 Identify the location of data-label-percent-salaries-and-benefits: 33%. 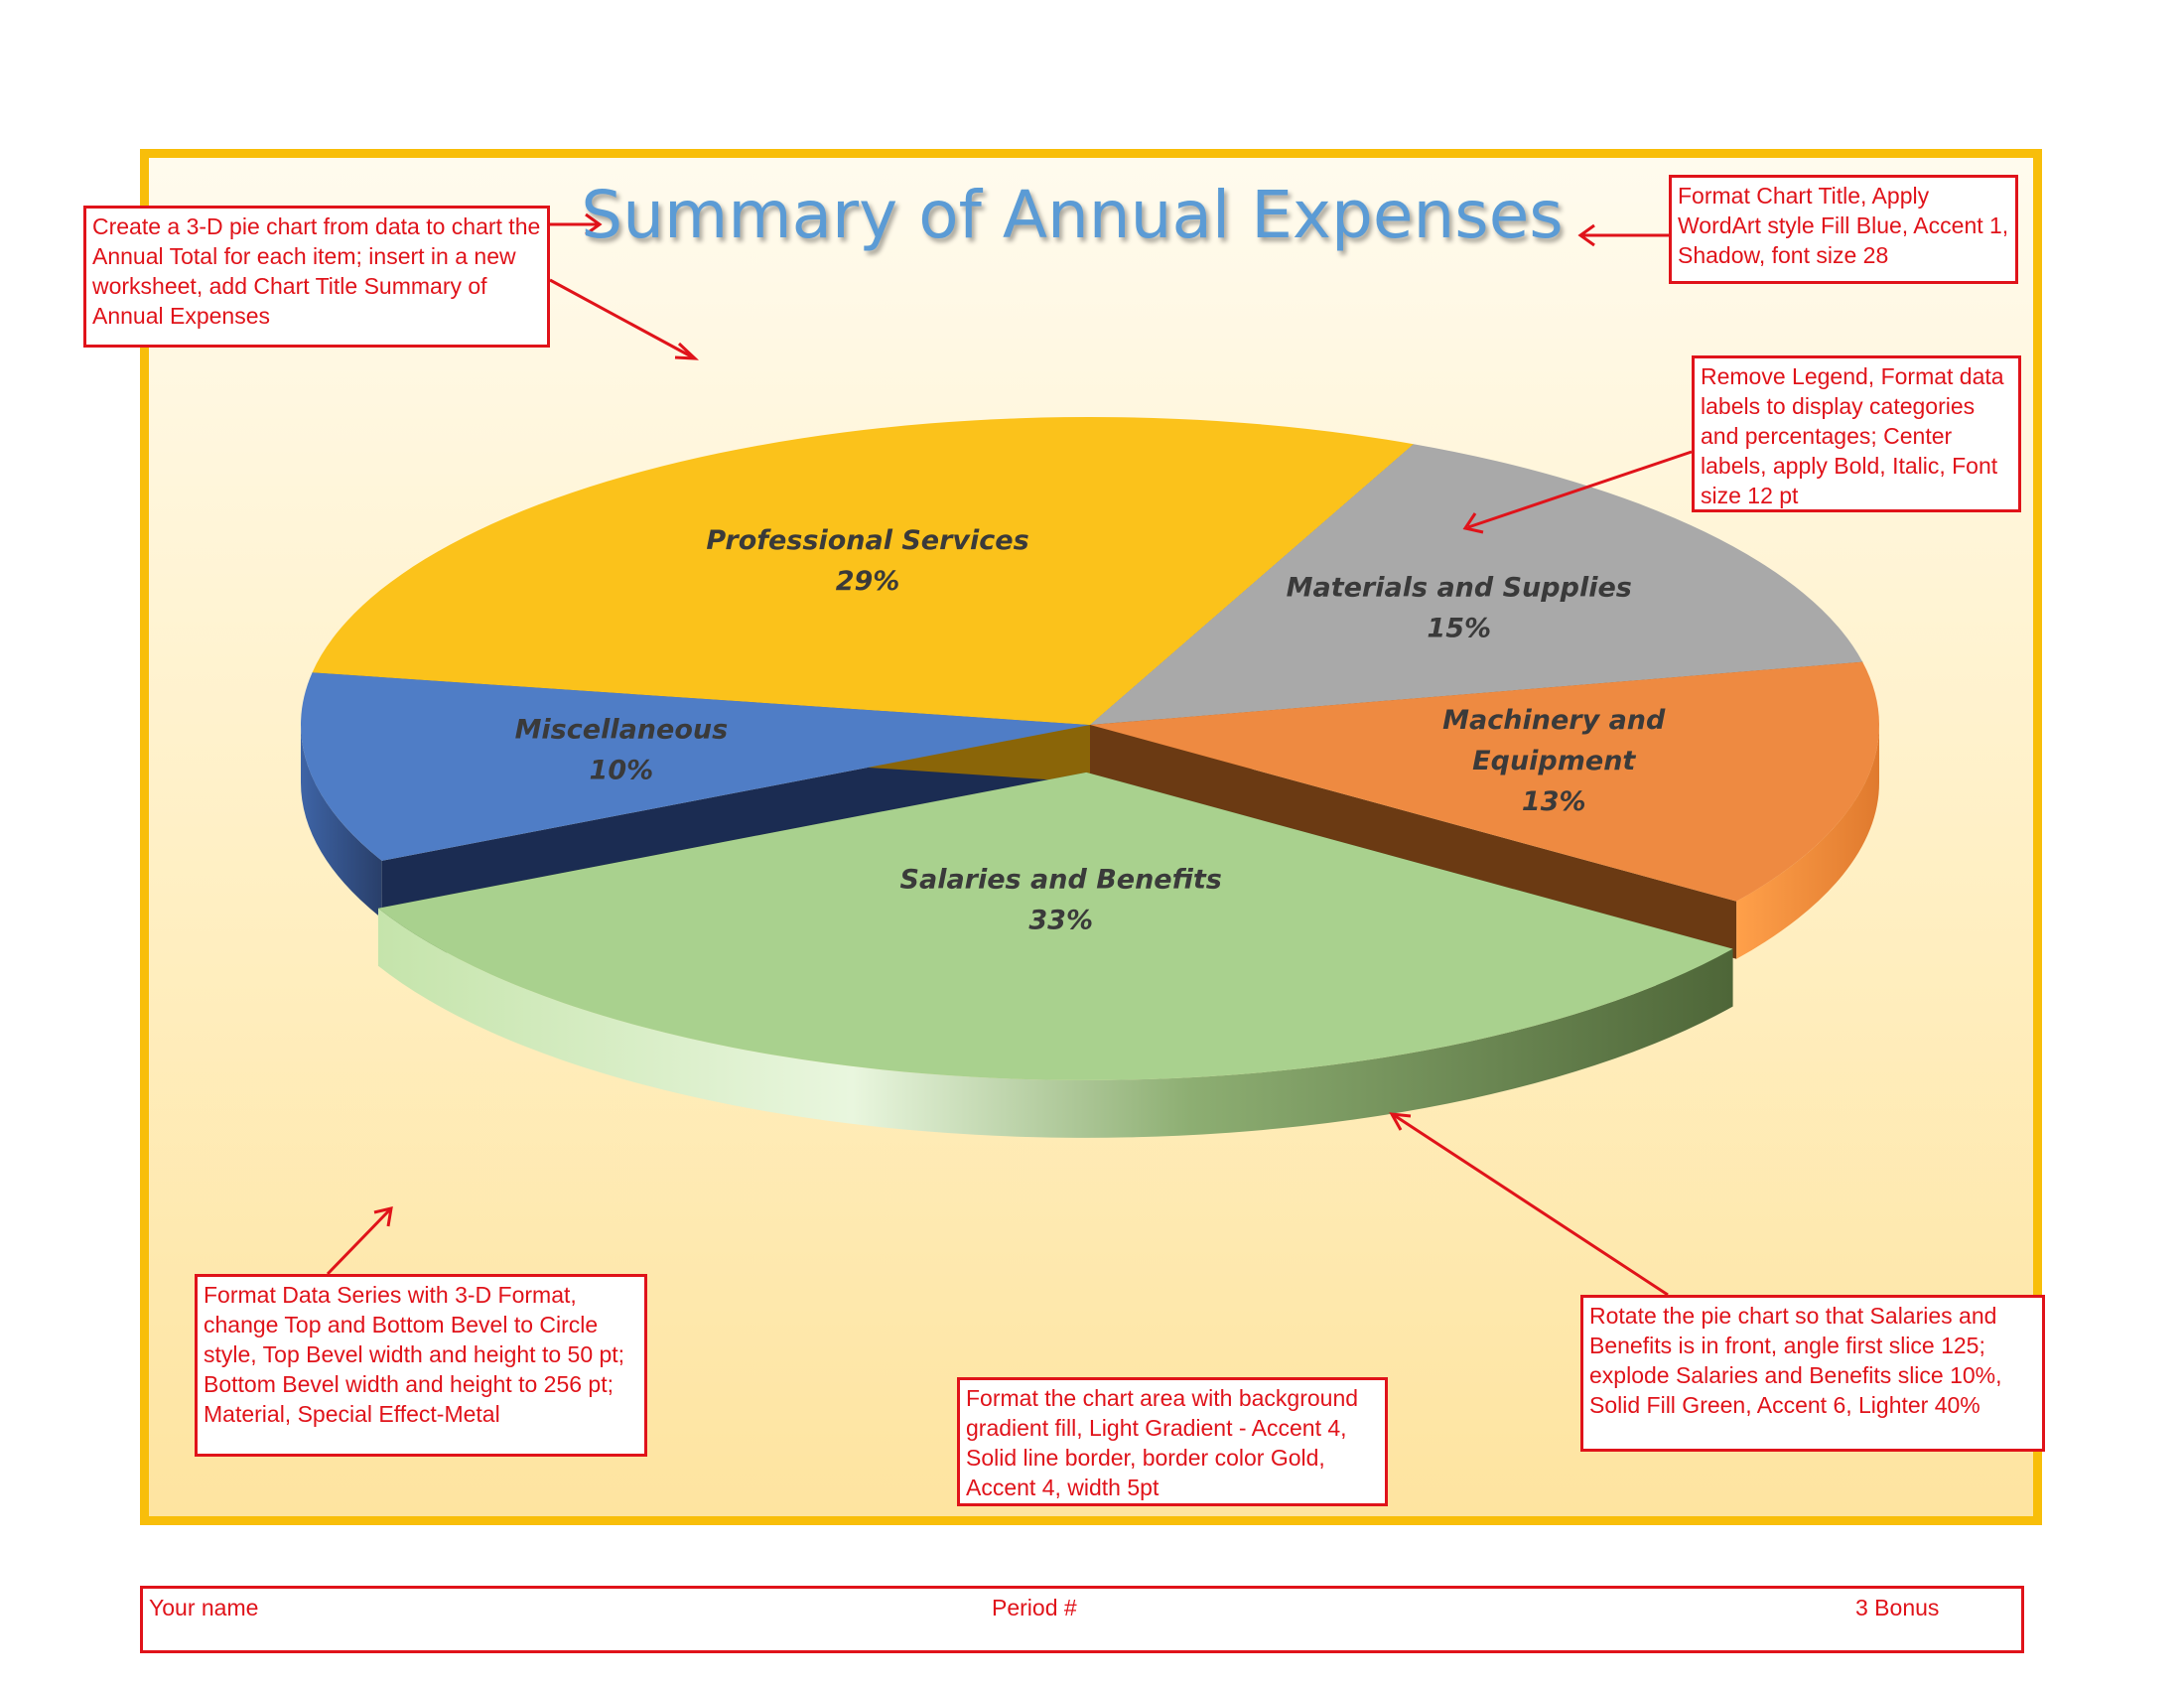
(1060, 921).